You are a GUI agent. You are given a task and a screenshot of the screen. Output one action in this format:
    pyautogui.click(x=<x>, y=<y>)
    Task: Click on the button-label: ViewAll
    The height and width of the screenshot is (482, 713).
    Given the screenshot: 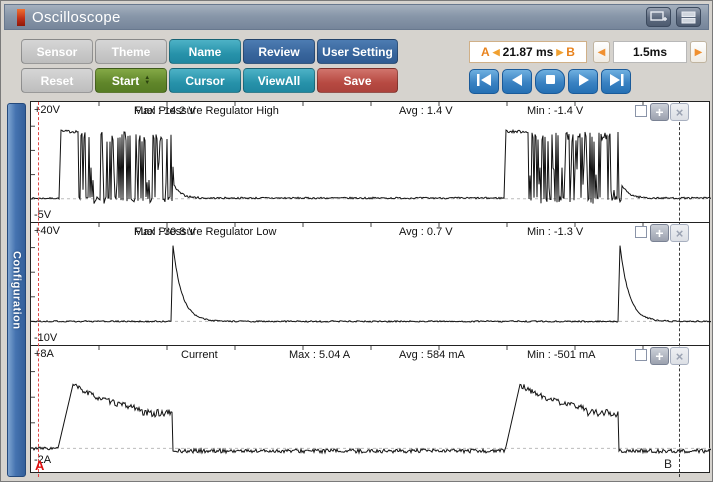 What is the action you would take?
    pyautogui.click(x=279, y=80)
    